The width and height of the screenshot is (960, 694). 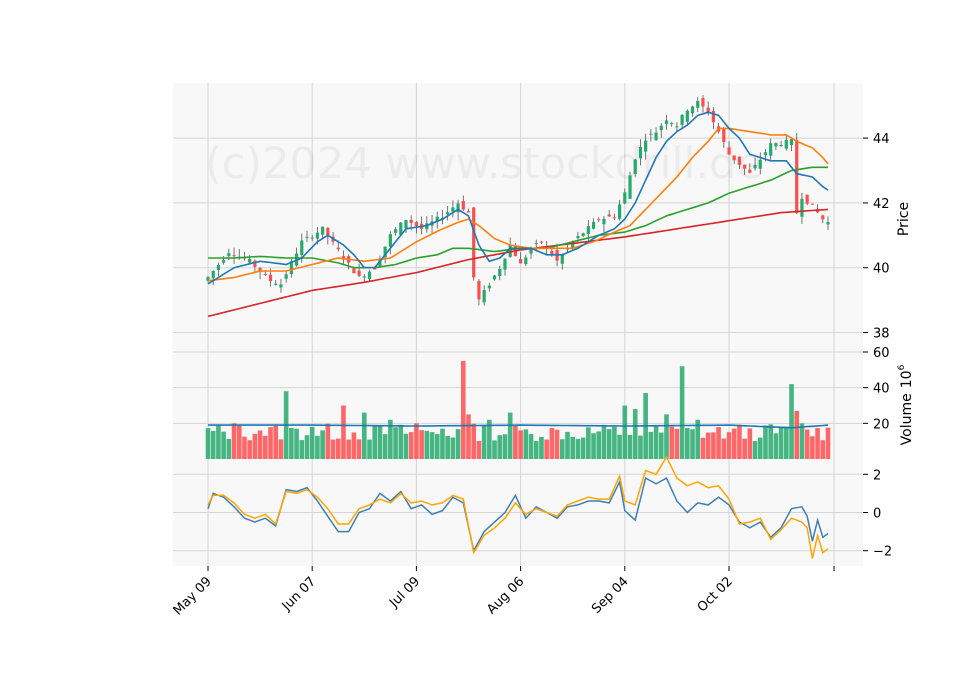 What do you see at coordinates (518, 409) in the screenshot?
I see `volume-panel` at bounding box center [518, 409].